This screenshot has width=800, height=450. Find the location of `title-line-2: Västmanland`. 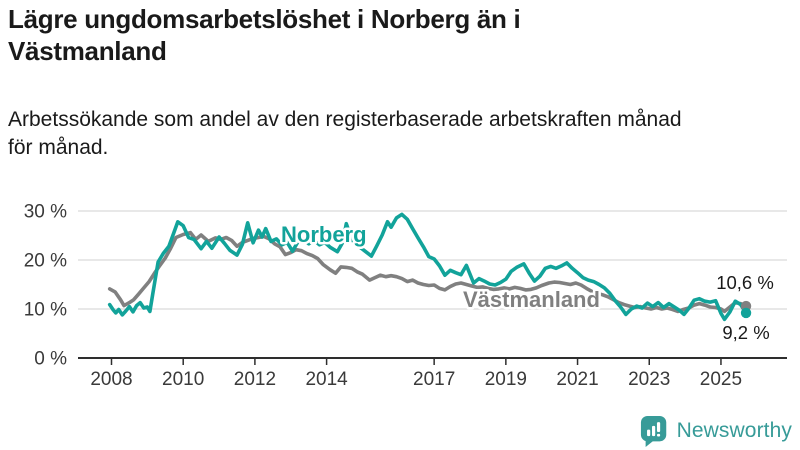

title-line-2: Västmanland is located at coordinates (87, 50).